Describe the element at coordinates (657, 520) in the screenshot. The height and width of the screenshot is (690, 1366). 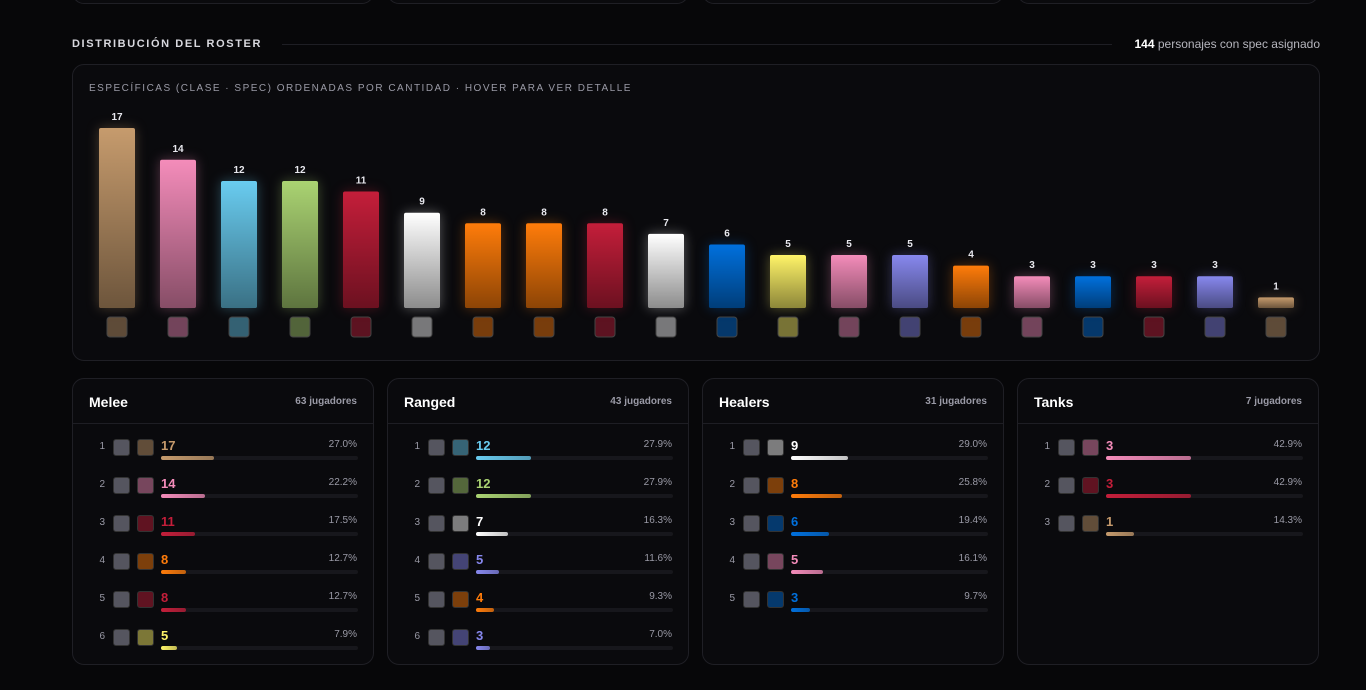
I see `percent: 16.3%` at that location.